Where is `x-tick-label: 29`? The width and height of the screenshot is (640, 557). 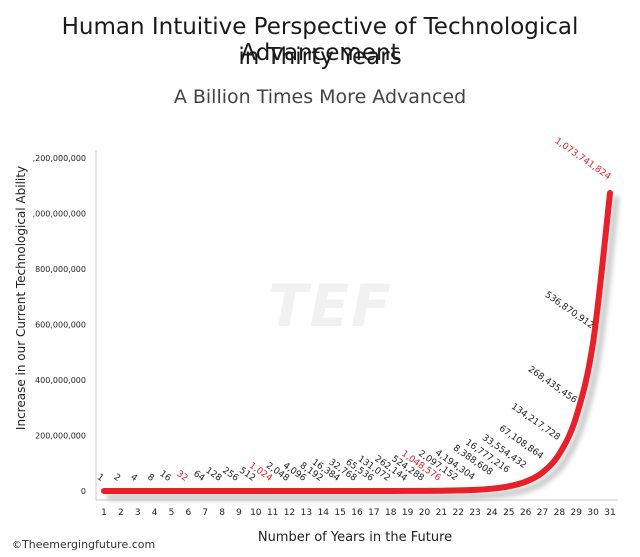 x-tick-label: 29 is located at coordinates (577, 513).